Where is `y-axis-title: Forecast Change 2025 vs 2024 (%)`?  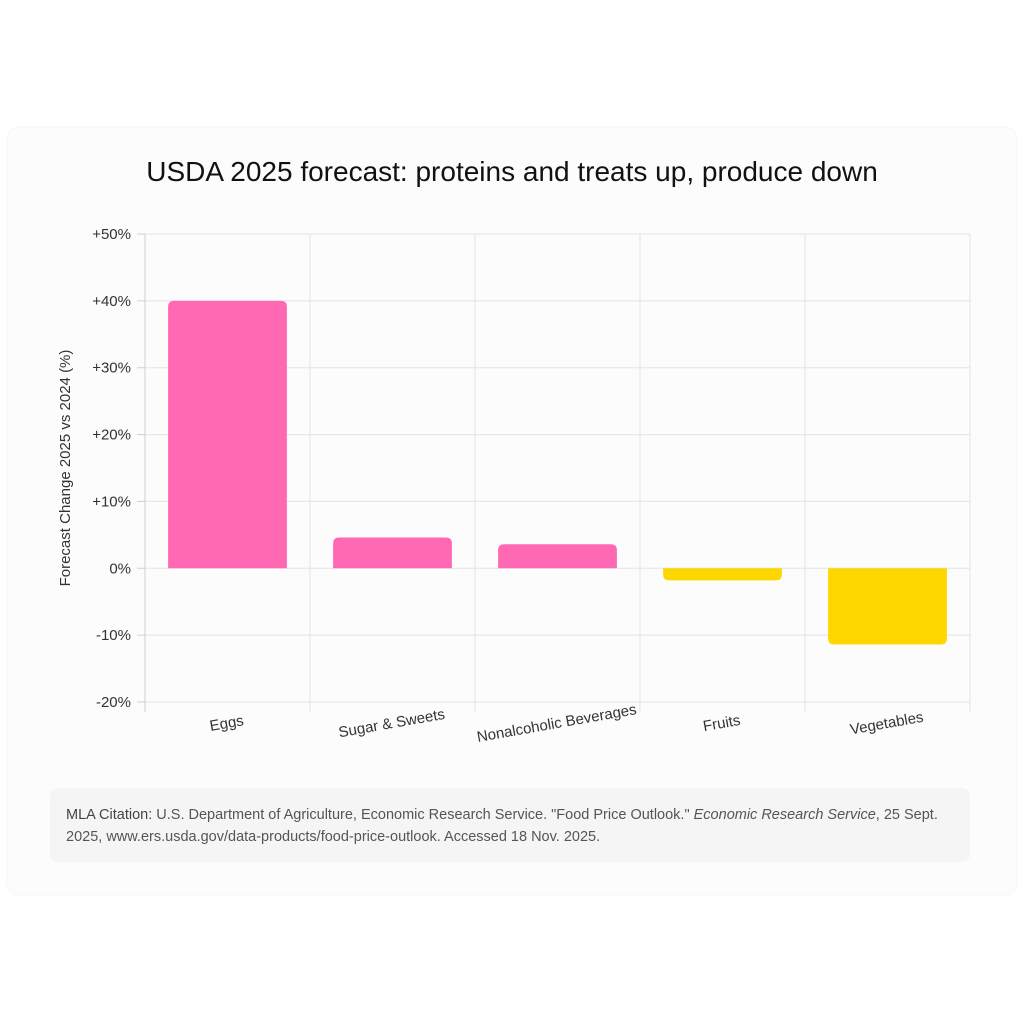
y-axis-title: Forecast Change 2025 vs 2024 (%) is located at coordinates (65, 468).